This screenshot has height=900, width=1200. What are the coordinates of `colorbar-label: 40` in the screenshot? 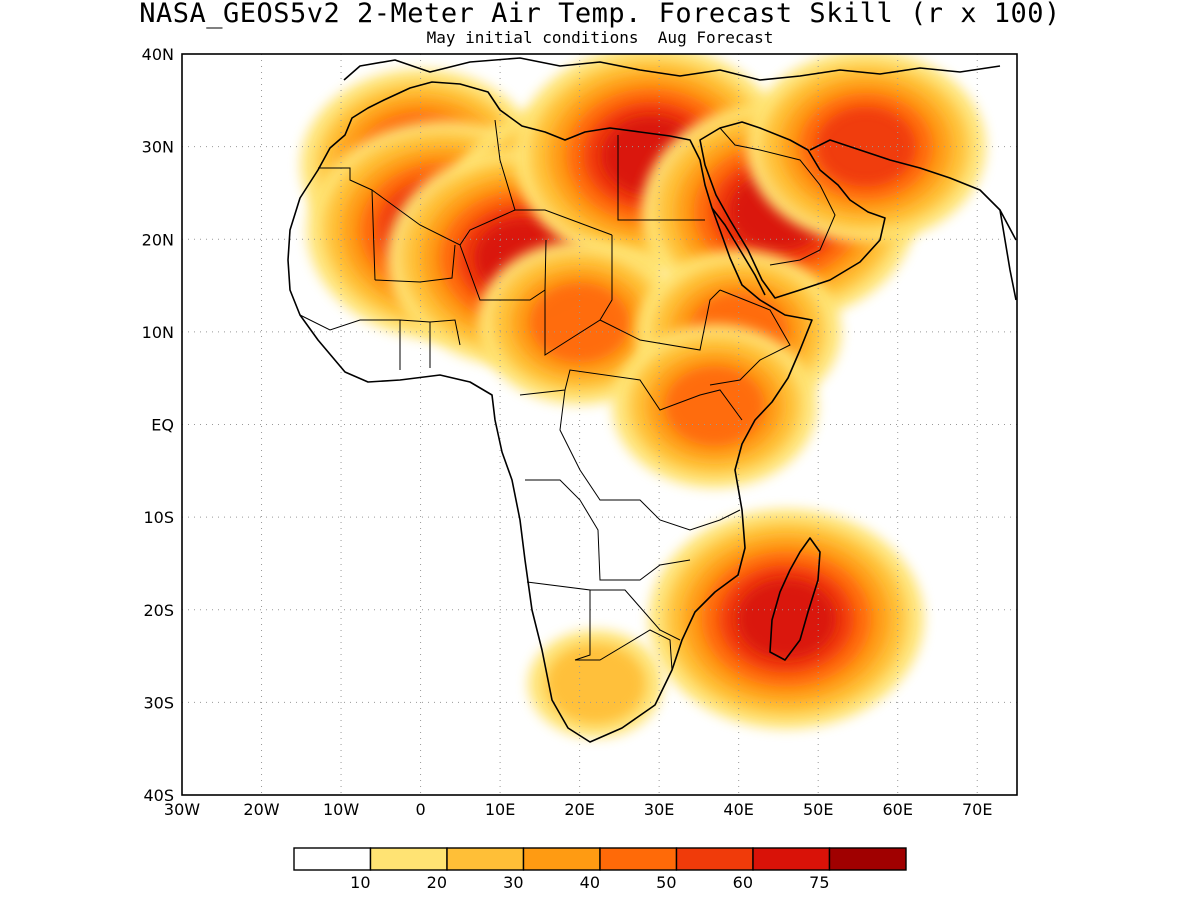 It's located at (590, 882).